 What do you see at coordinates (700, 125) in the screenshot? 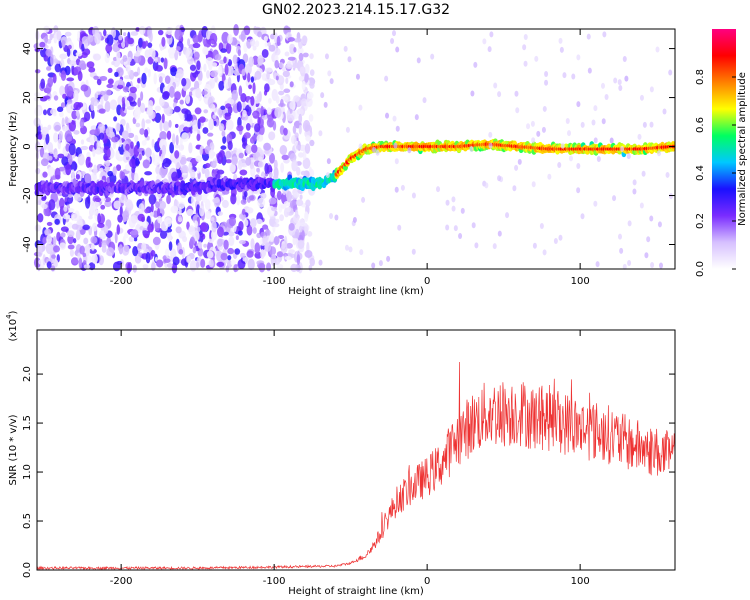
I see `colorbar-tick-label: 0.6` at bounding box center [700, 125].